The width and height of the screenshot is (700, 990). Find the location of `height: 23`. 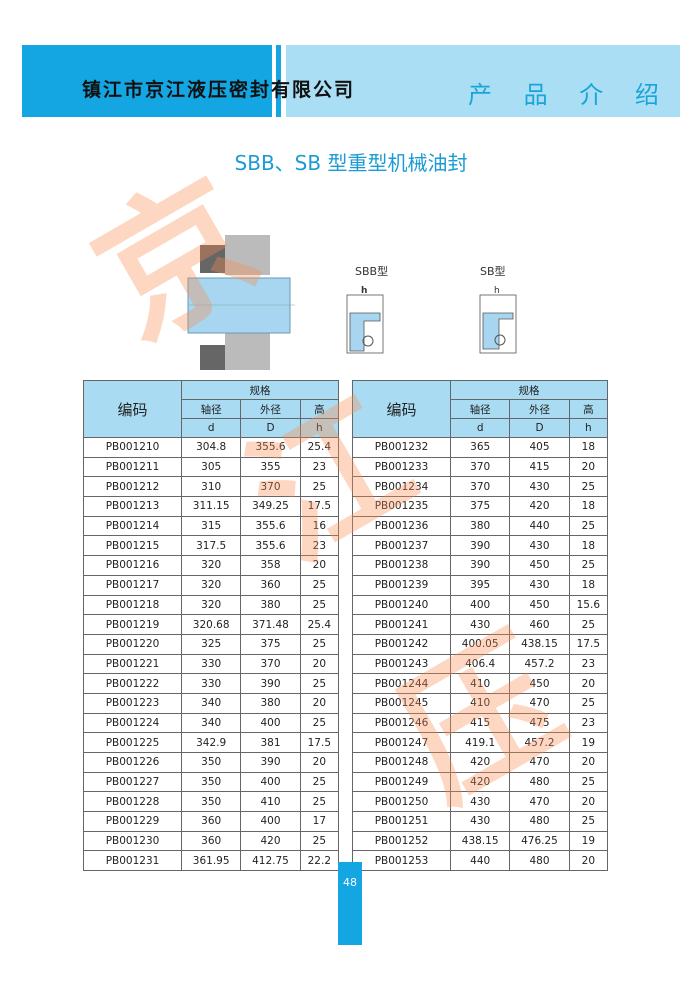

height: 23 is located at coordinates (319, 546).